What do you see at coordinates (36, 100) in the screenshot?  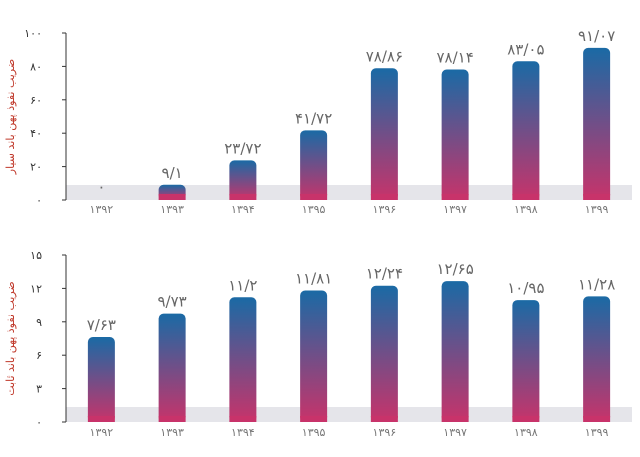 I see `y-tick-label: ۶۰` at bounding box center [36, 100].